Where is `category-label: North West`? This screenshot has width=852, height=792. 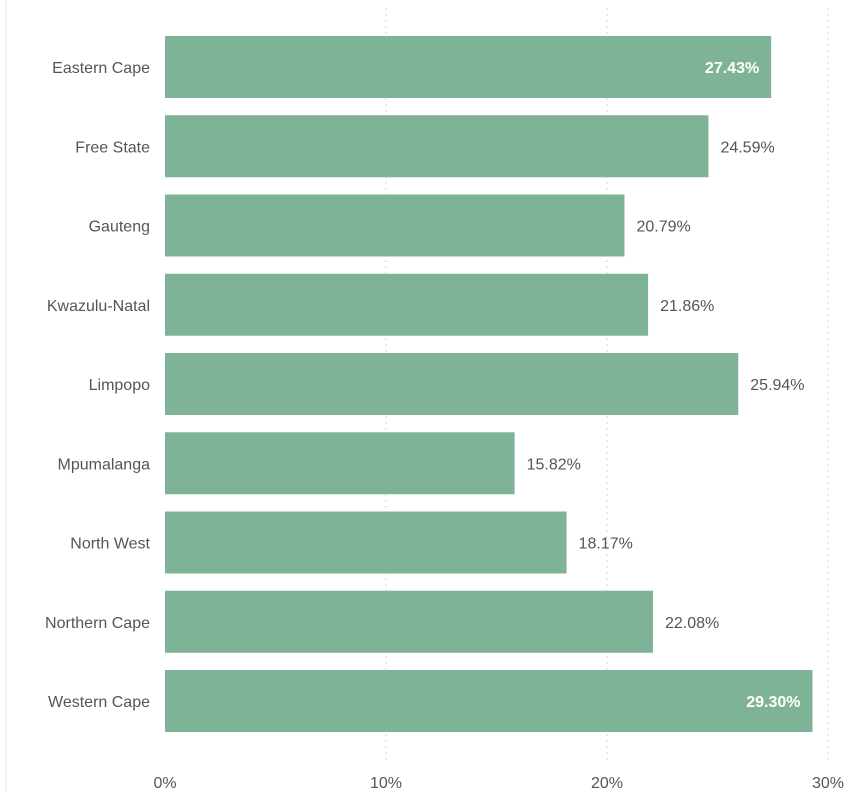
category-label: North West is located at coordinates (110, 544).